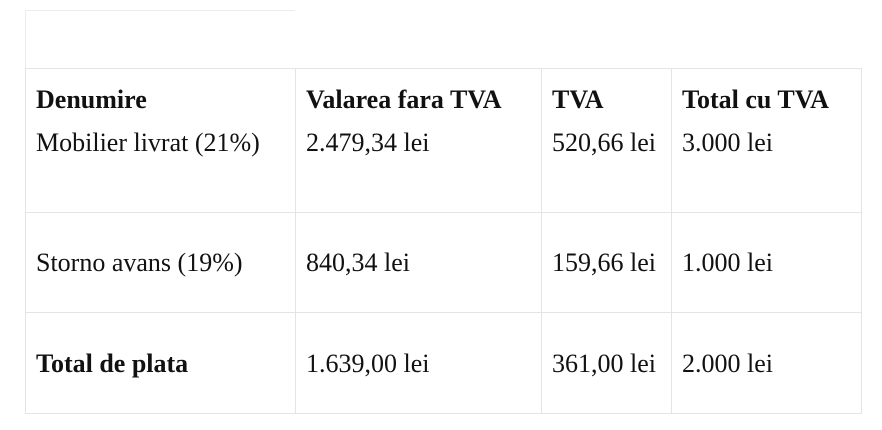  Describe the element at coordinates (368, 363) in the screenshot. I see `cell-text: 1.639,00 lei` at that location.